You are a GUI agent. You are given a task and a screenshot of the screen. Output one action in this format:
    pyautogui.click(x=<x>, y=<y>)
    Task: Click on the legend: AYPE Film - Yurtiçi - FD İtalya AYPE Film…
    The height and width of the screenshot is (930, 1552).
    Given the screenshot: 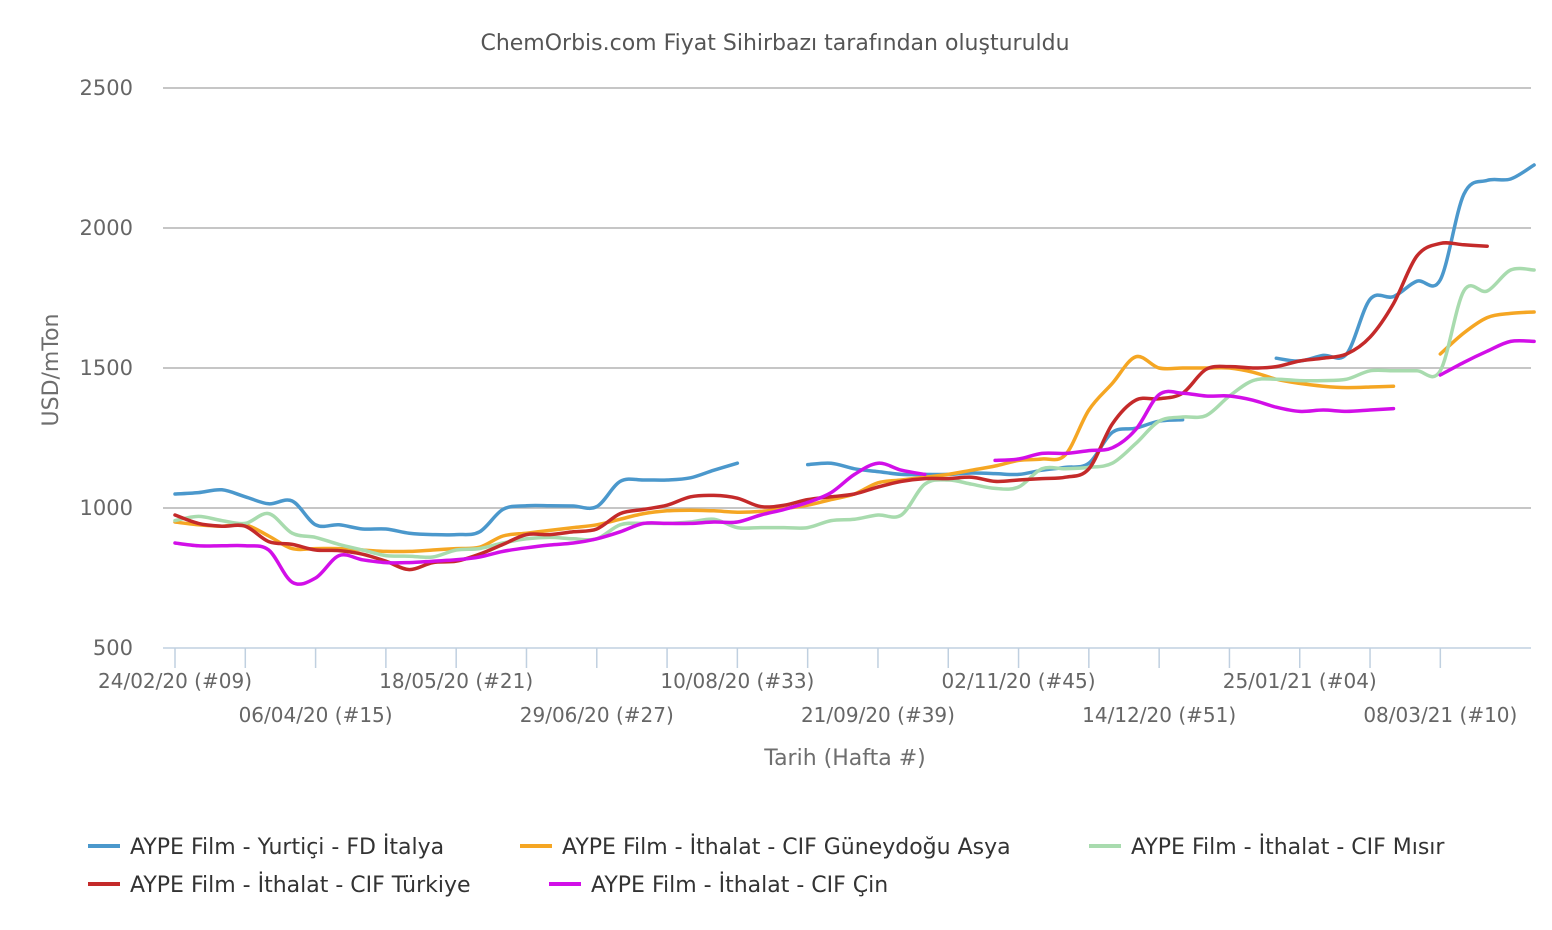 What is the action you would take?
    pyautogui.click(x=766, y=866)
    